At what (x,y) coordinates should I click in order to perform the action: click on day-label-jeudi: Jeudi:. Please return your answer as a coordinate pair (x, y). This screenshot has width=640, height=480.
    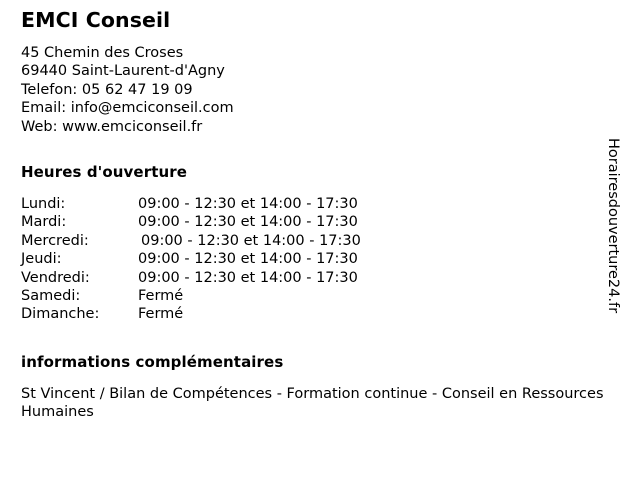
    Looking at the image, I should click on (41, 259).